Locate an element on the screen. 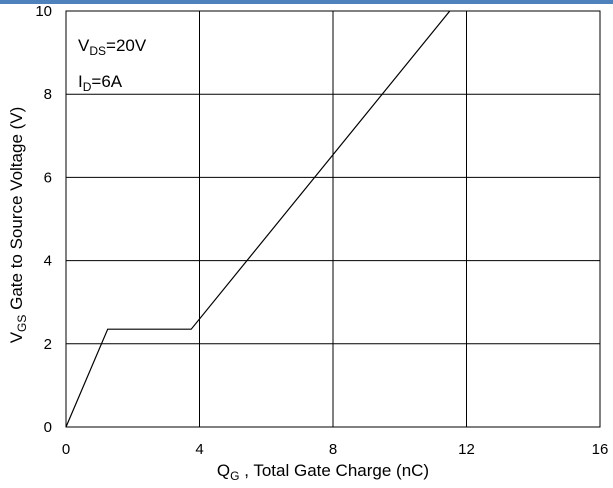 The image size is (613, 488). annotation-id: ID=6A is located at coordinates (100, 83).